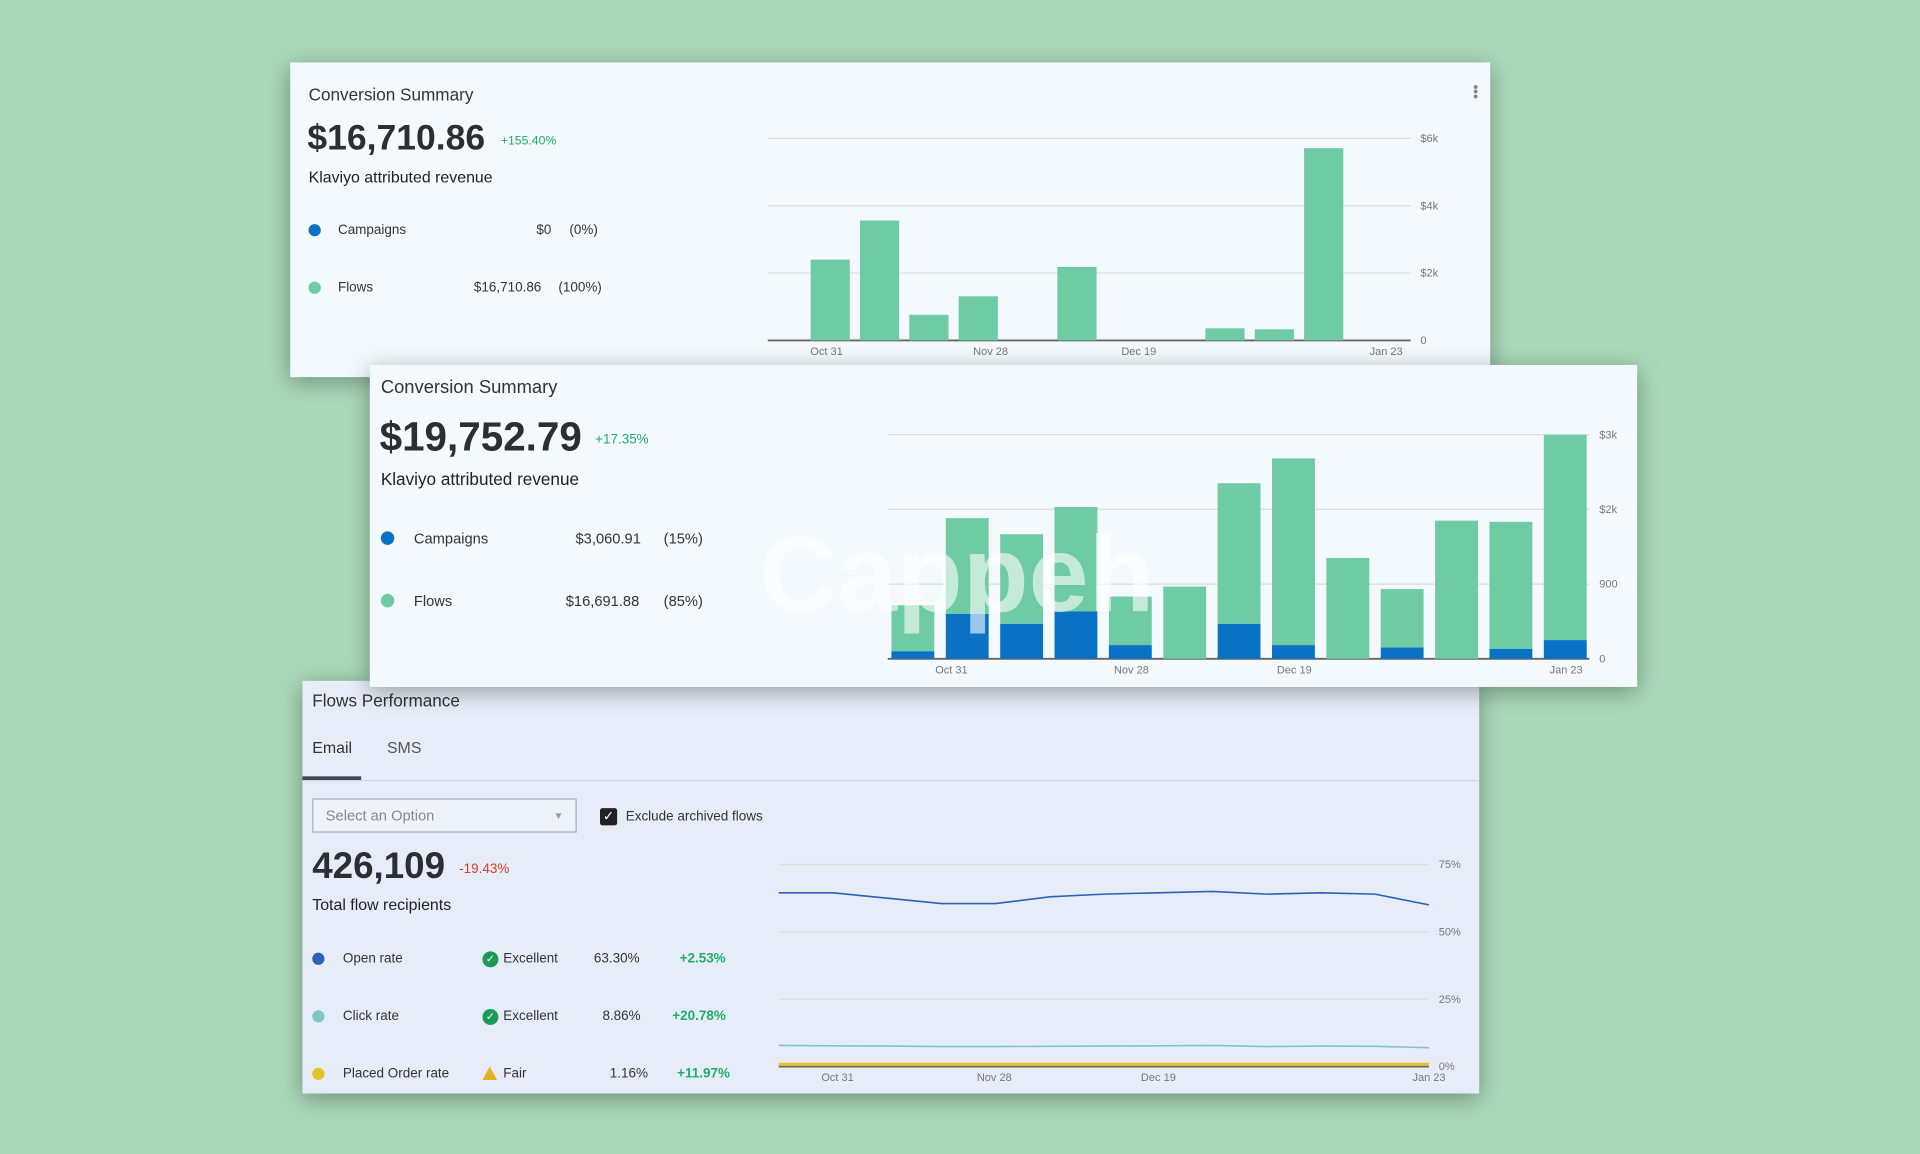 The image size is (1920, 1154). Describe the element at coordinates (1103, 245) in the screenshot. I see `revenue-bar-chart-1: 0 $2k $4k $6k Oct 31 Nov 28 Dec 19 Jan 23` at that location.